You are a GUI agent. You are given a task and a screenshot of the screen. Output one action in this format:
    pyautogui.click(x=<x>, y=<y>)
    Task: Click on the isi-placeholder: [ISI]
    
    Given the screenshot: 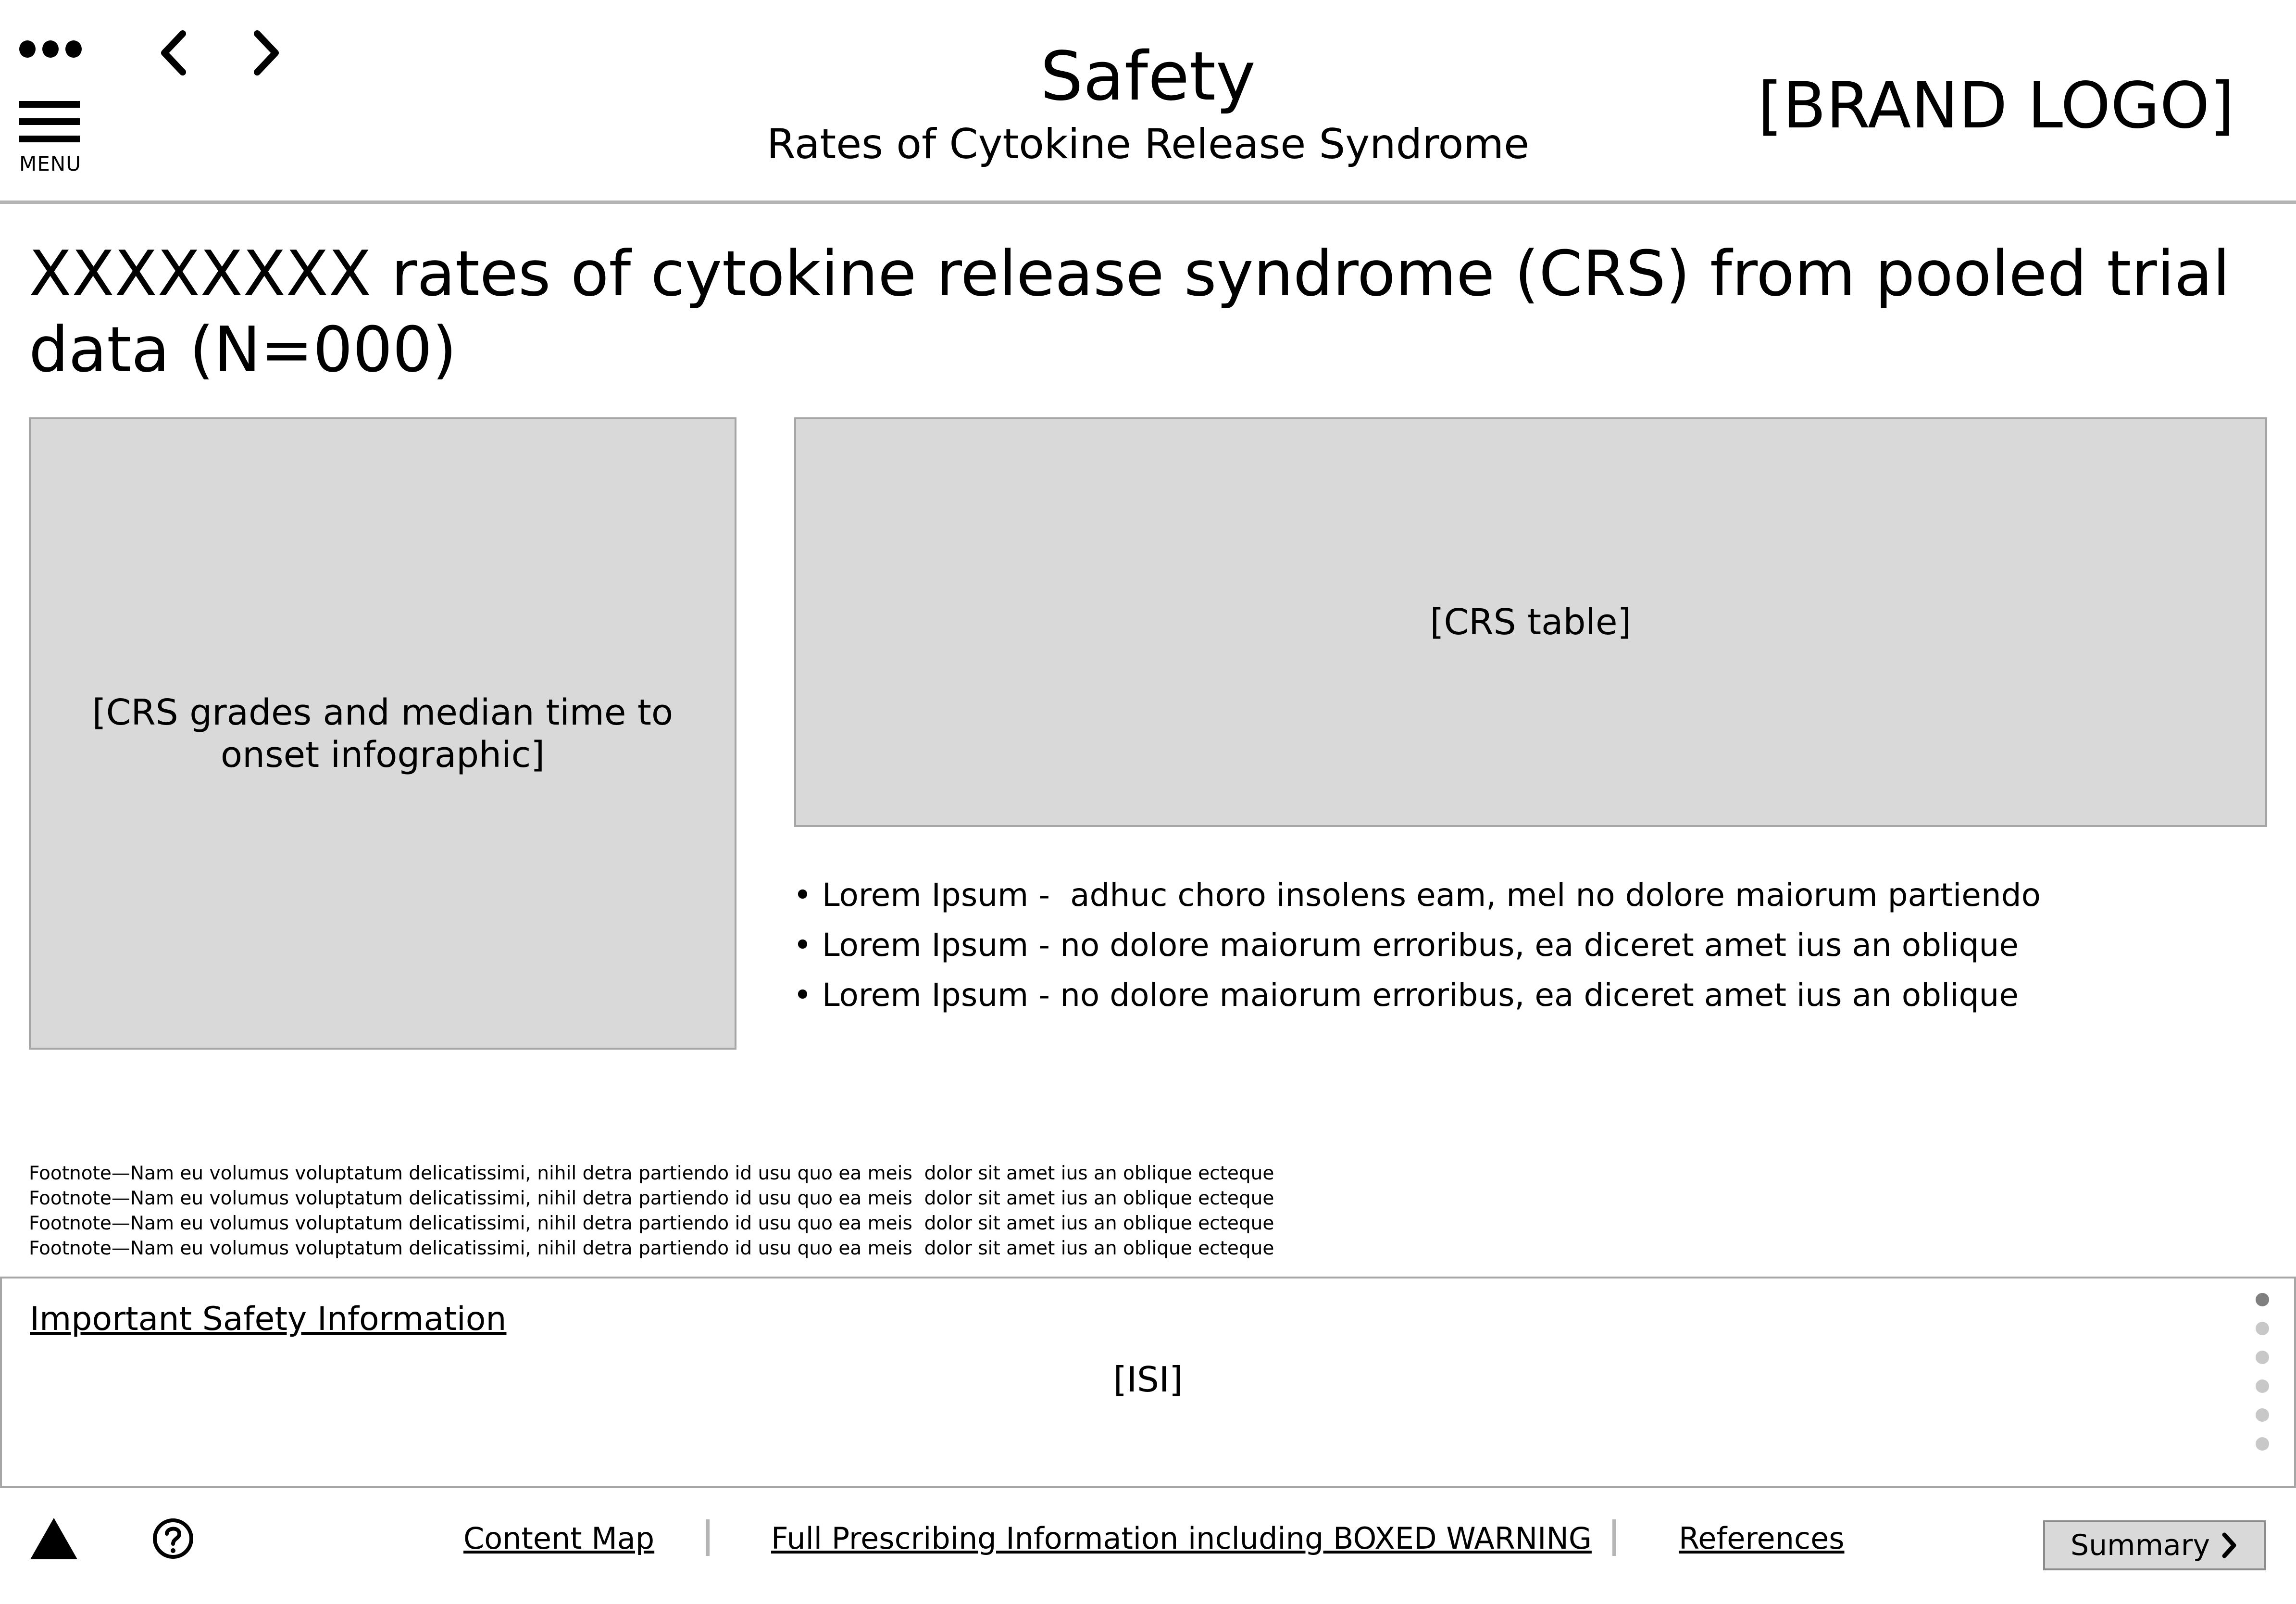 What is the action you would take?
    pyautogui.click(x=1148, y=1379)
    